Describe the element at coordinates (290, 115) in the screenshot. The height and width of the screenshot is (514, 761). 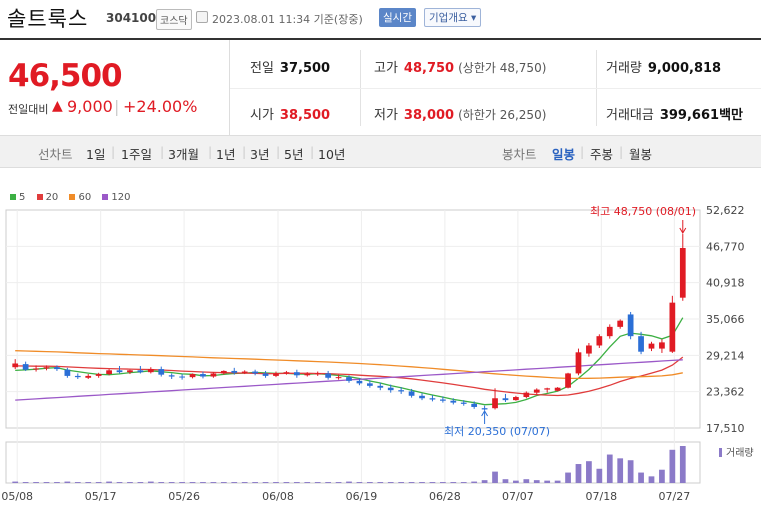
I see `open-price: 시가 38,500` at that location.